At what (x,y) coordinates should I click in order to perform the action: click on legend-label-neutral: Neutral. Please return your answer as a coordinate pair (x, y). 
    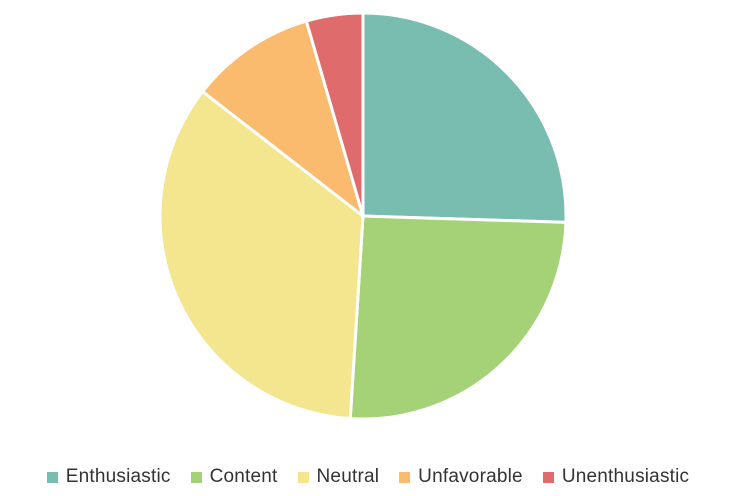
    Looking at the image, I should click on (348, 476).